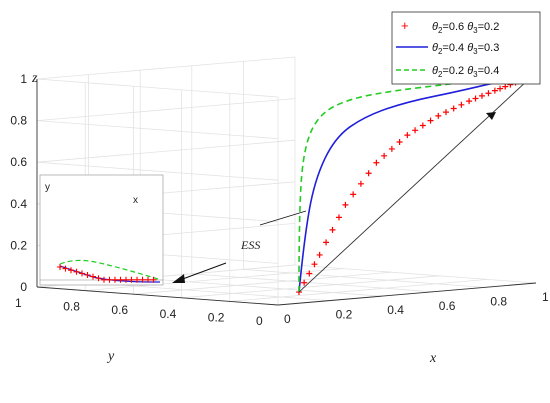 This screenshot has height=403, width=550. Describe the element at coordinates (283, 218) in the screenshot. I see `ess-leader-line` at that location.